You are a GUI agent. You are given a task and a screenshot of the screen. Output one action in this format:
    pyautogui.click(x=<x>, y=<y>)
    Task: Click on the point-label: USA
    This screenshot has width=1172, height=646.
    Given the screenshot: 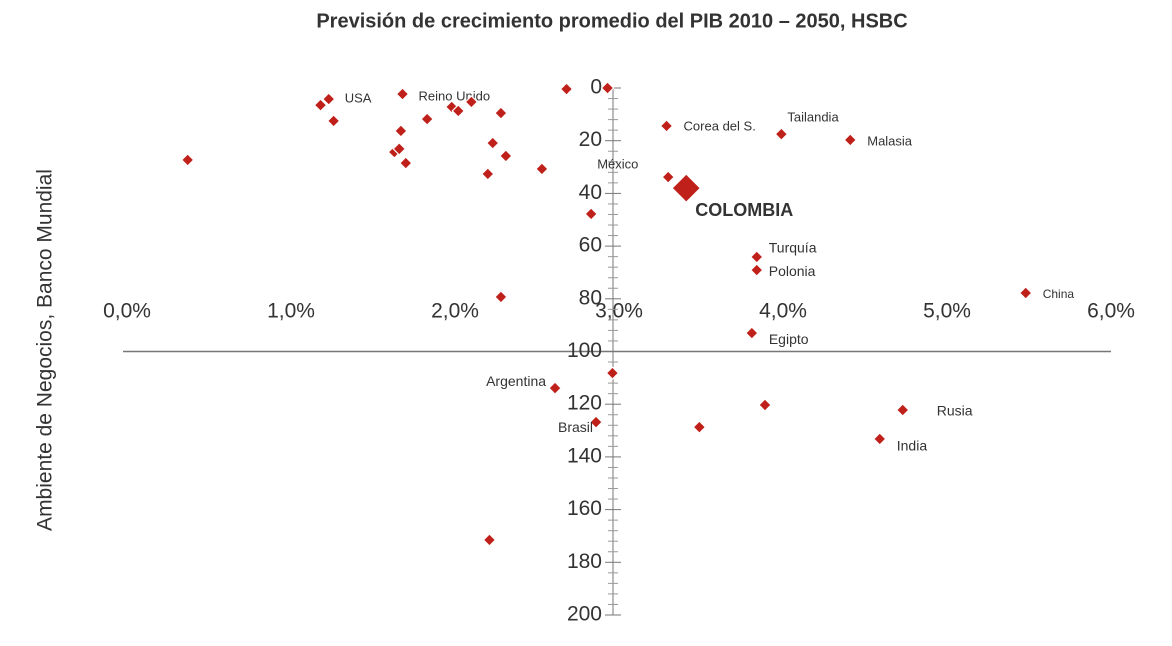 What is the action you would take?
    pyautogui.click(x=358, y=98)
    